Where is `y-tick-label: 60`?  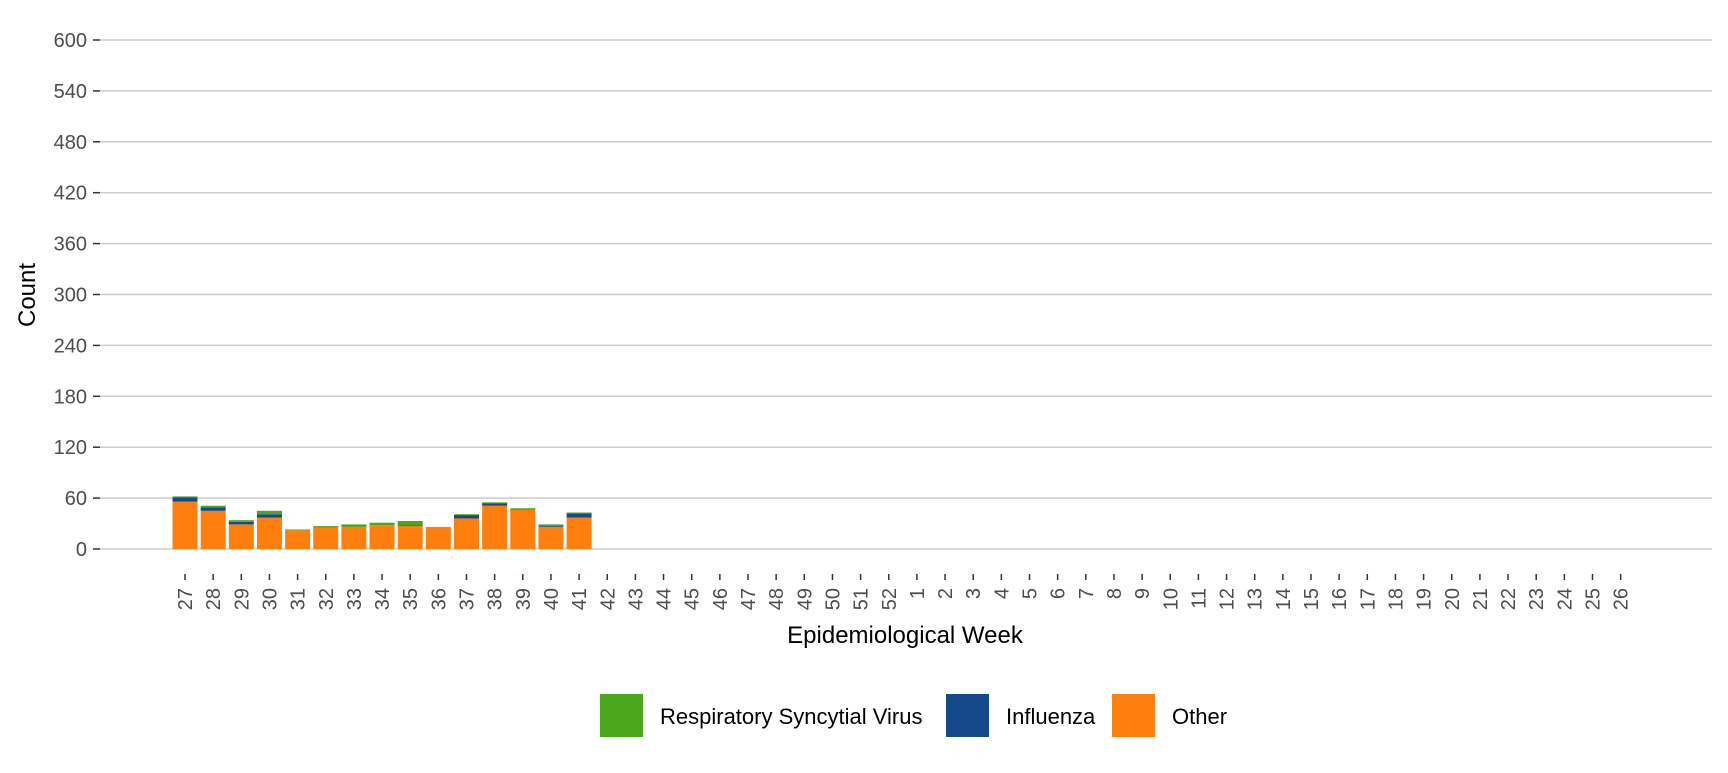 y-tick-label: 60 is located at coordinates (76, 499).